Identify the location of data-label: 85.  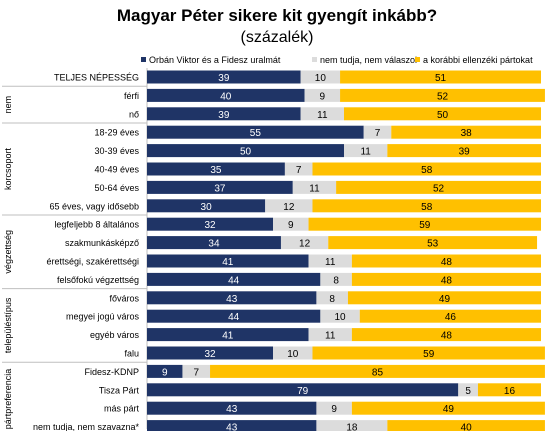
(378, 372).